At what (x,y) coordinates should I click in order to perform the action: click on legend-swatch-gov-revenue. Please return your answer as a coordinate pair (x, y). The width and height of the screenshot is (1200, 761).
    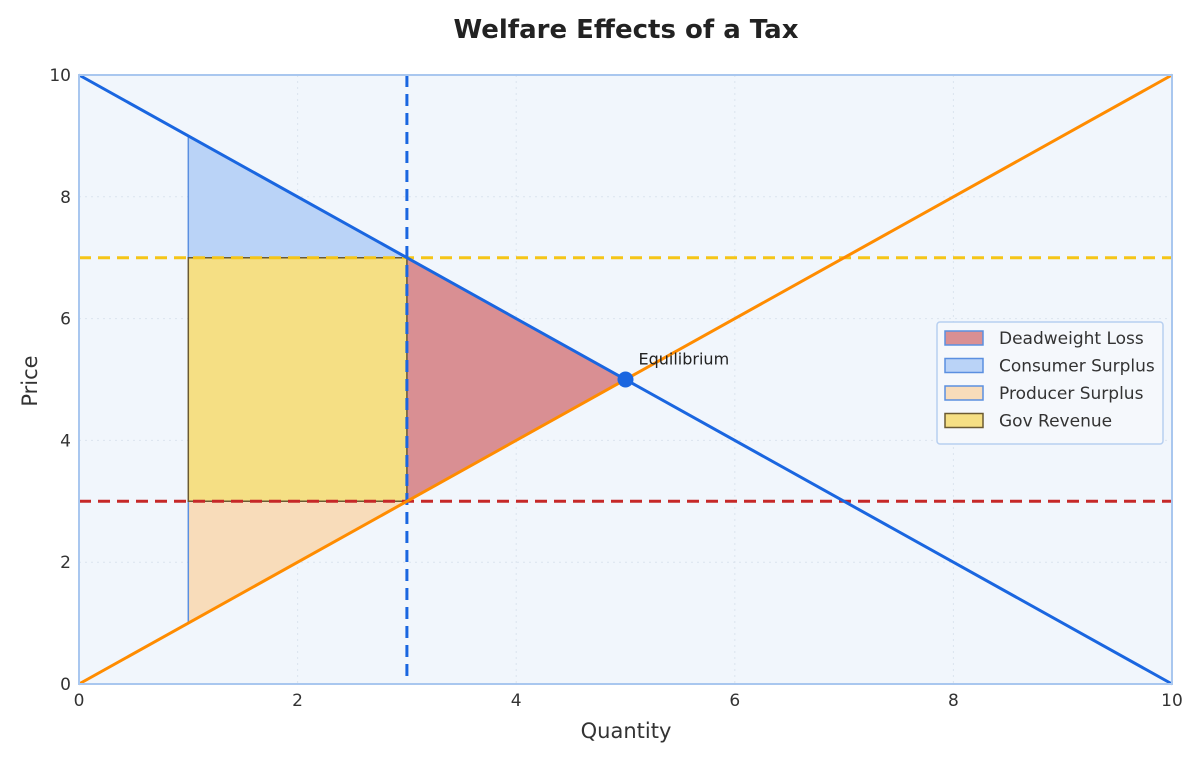
    Looking at the image, I should click on (964, 420).